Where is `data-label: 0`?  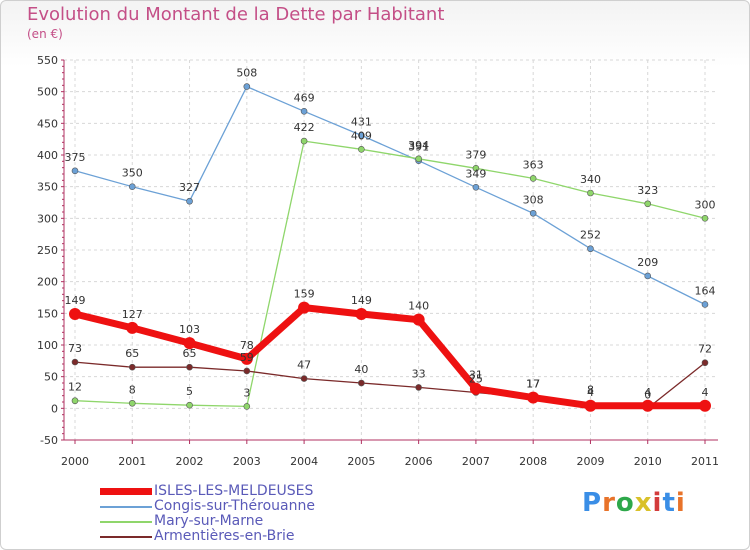
data-label: 0 is located at coordinates (647, 394).